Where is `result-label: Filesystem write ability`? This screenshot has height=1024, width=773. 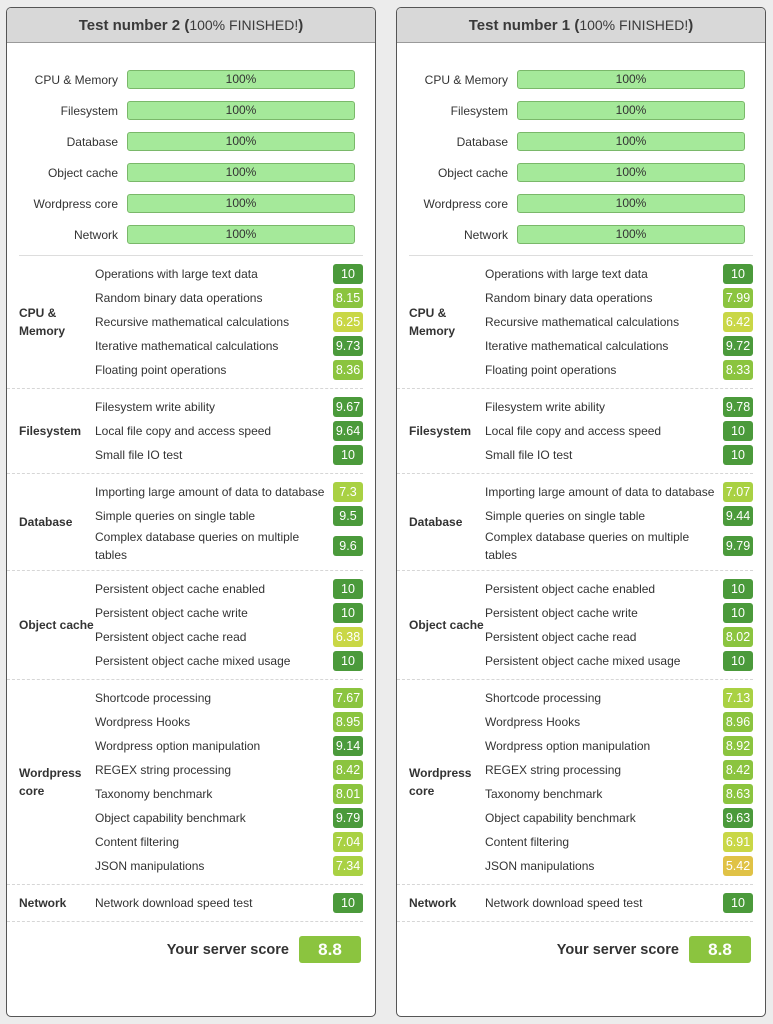 result-label: Filesystem write ability is located at coordinates (155, 407).